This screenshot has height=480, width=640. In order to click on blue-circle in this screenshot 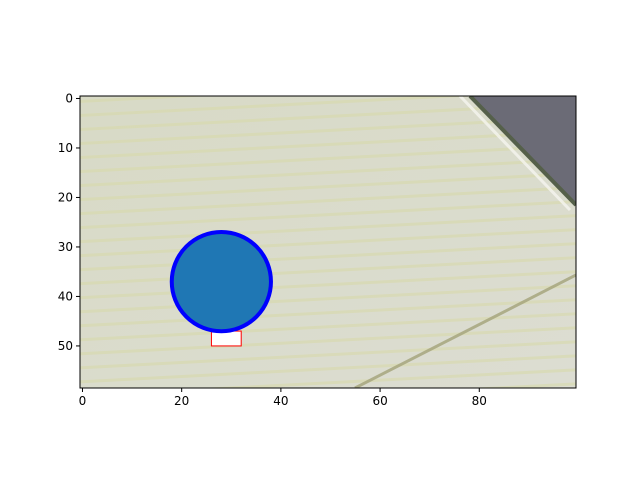, I will do `click(221, 281)`.